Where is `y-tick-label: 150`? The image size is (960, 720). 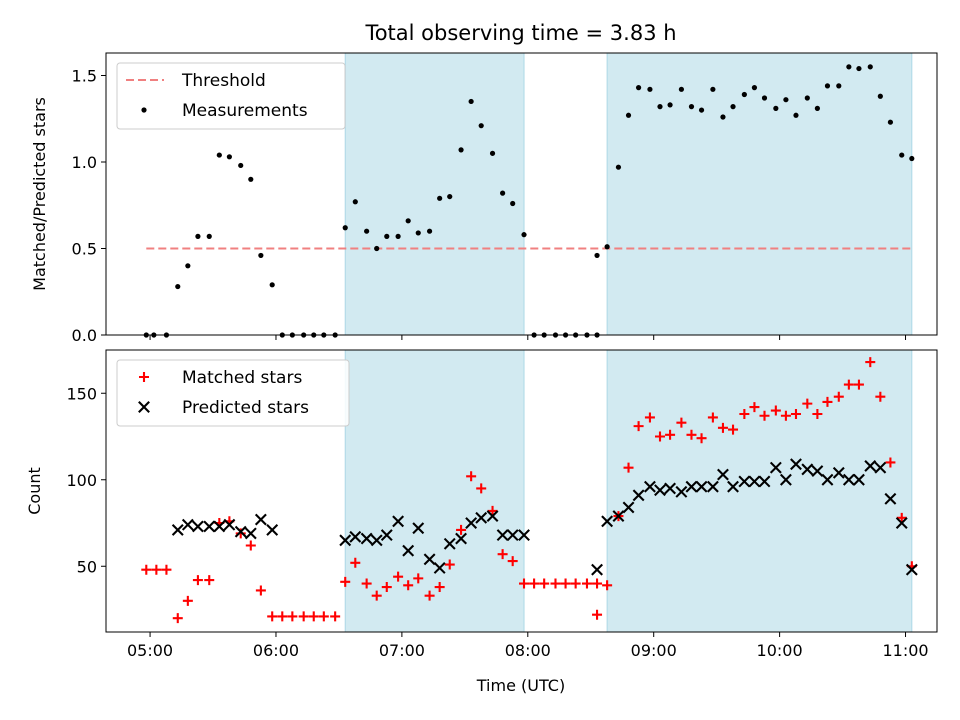
y-tick-label: 150 is located at coordinates (81, 393).